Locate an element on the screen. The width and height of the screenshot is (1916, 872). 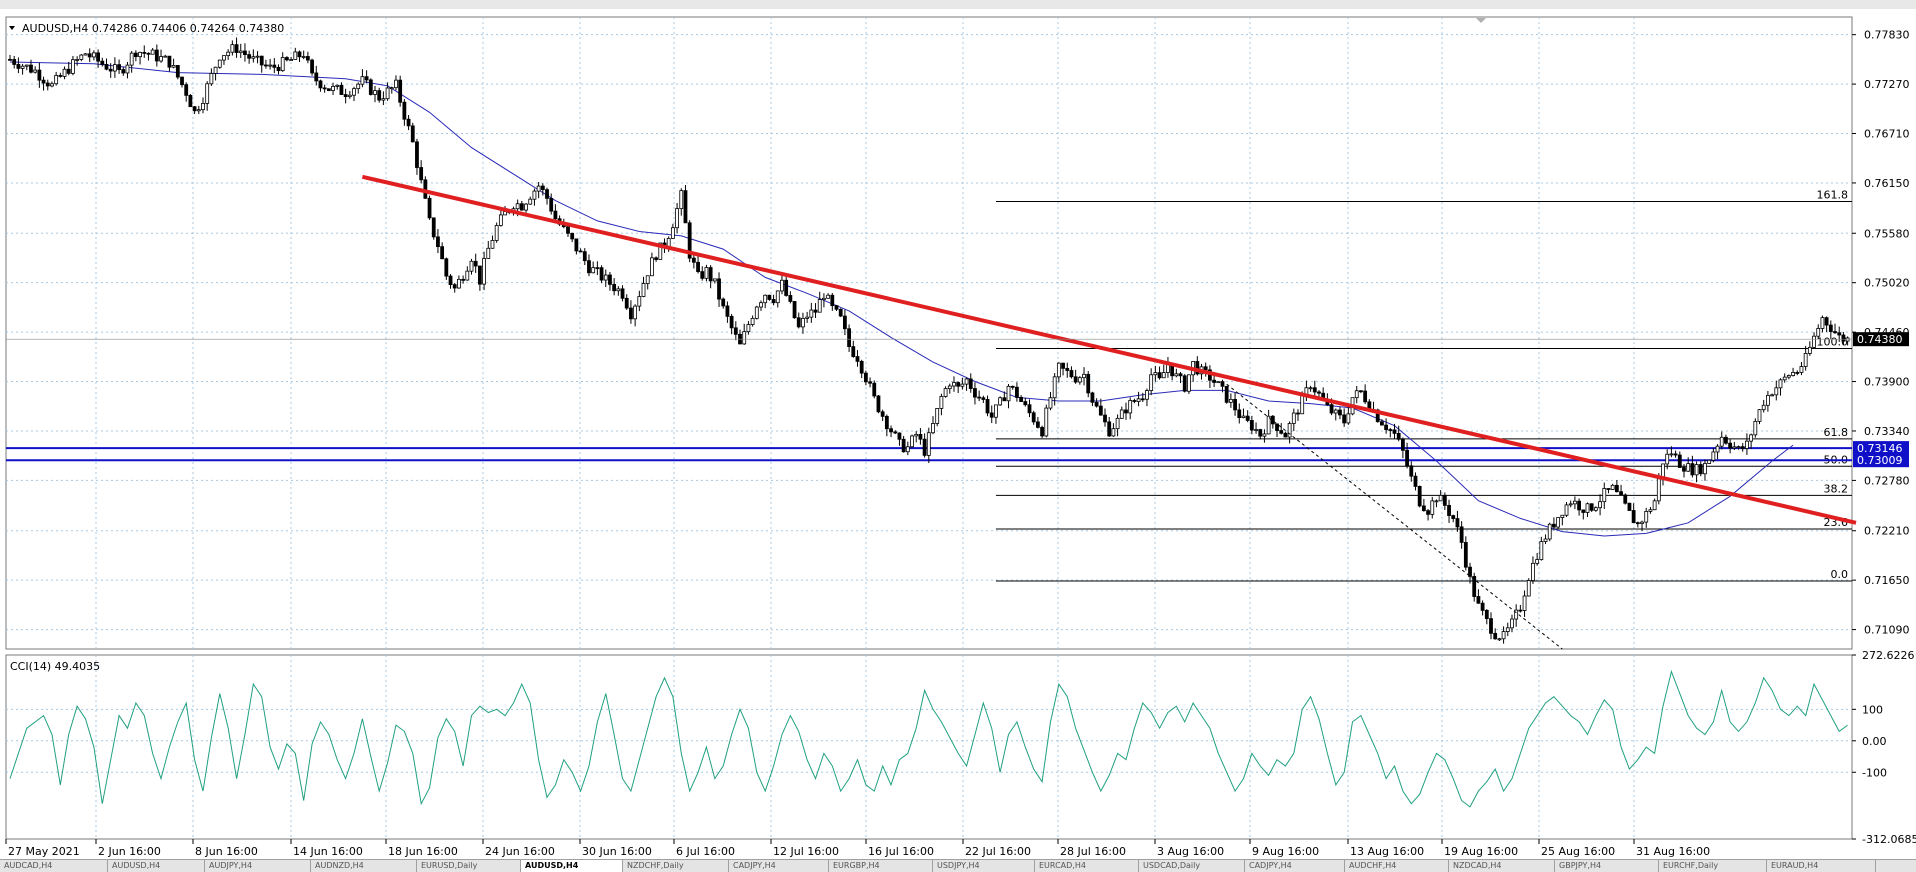
chart-tab: NZDCHF,Daily is located at coordinates (676, 866).